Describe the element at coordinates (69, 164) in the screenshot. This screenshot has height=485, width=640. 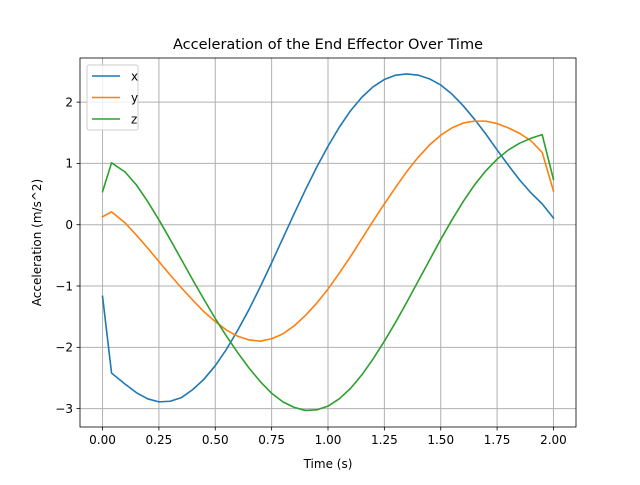
I see `y-tick-label: 1` at that location.